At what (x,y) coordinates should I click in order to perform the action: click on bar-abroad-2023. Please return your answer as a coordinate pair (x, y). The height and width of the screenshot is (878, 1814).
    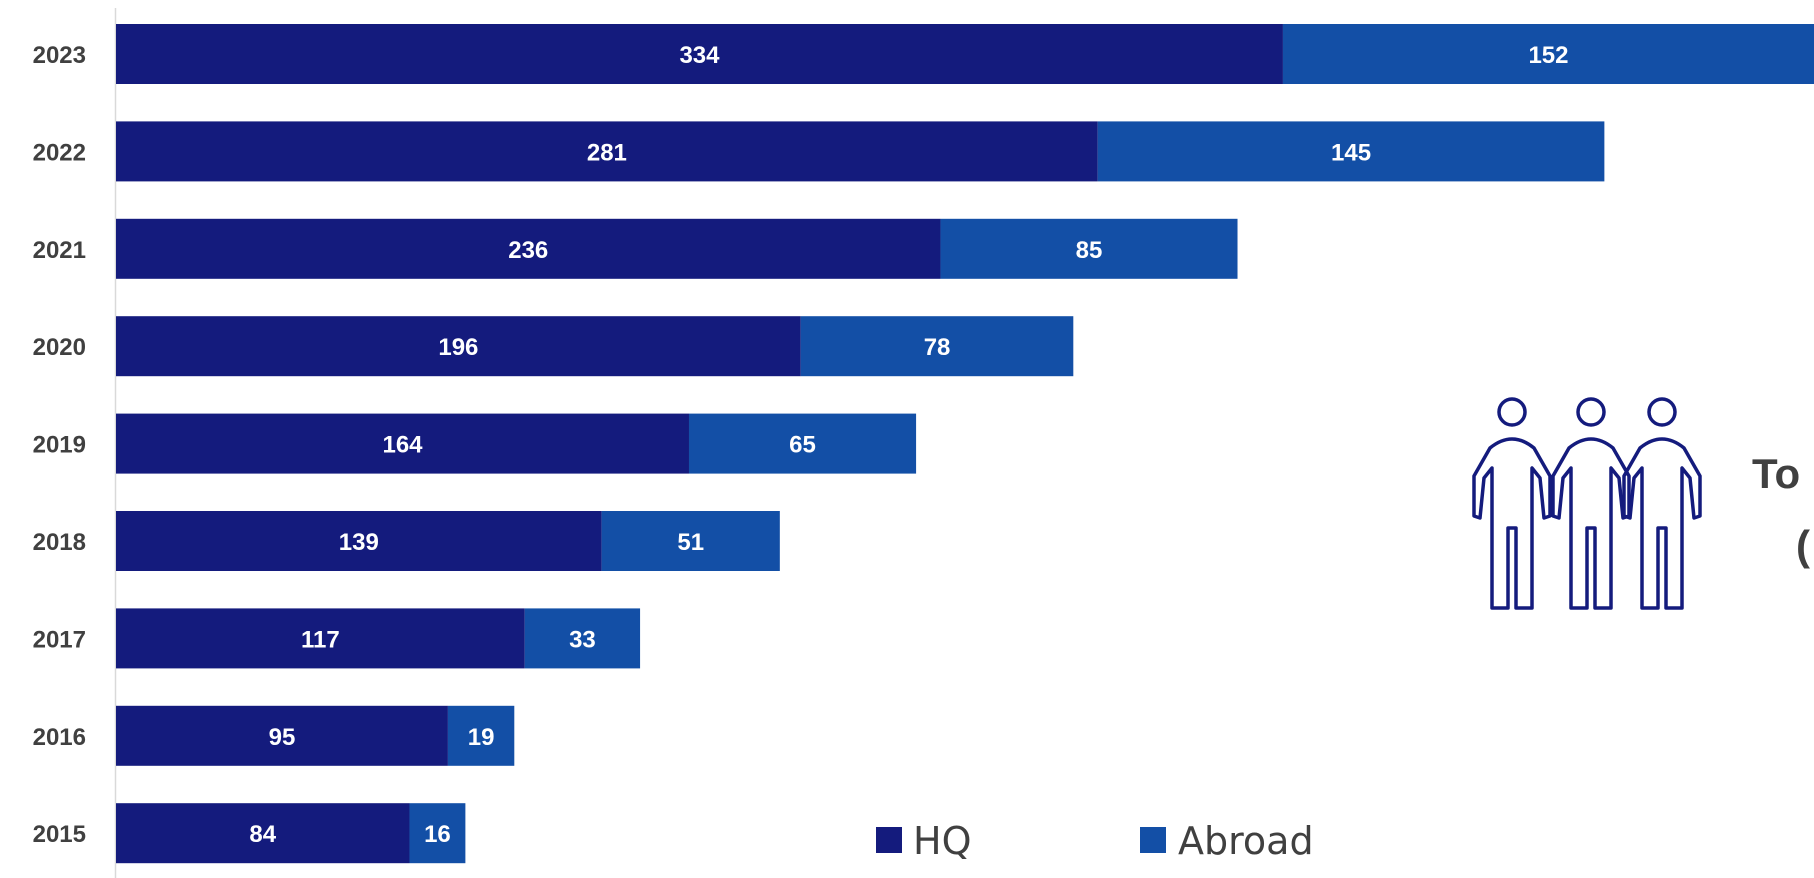
    Looking at the image, I should click on (1548, 54).